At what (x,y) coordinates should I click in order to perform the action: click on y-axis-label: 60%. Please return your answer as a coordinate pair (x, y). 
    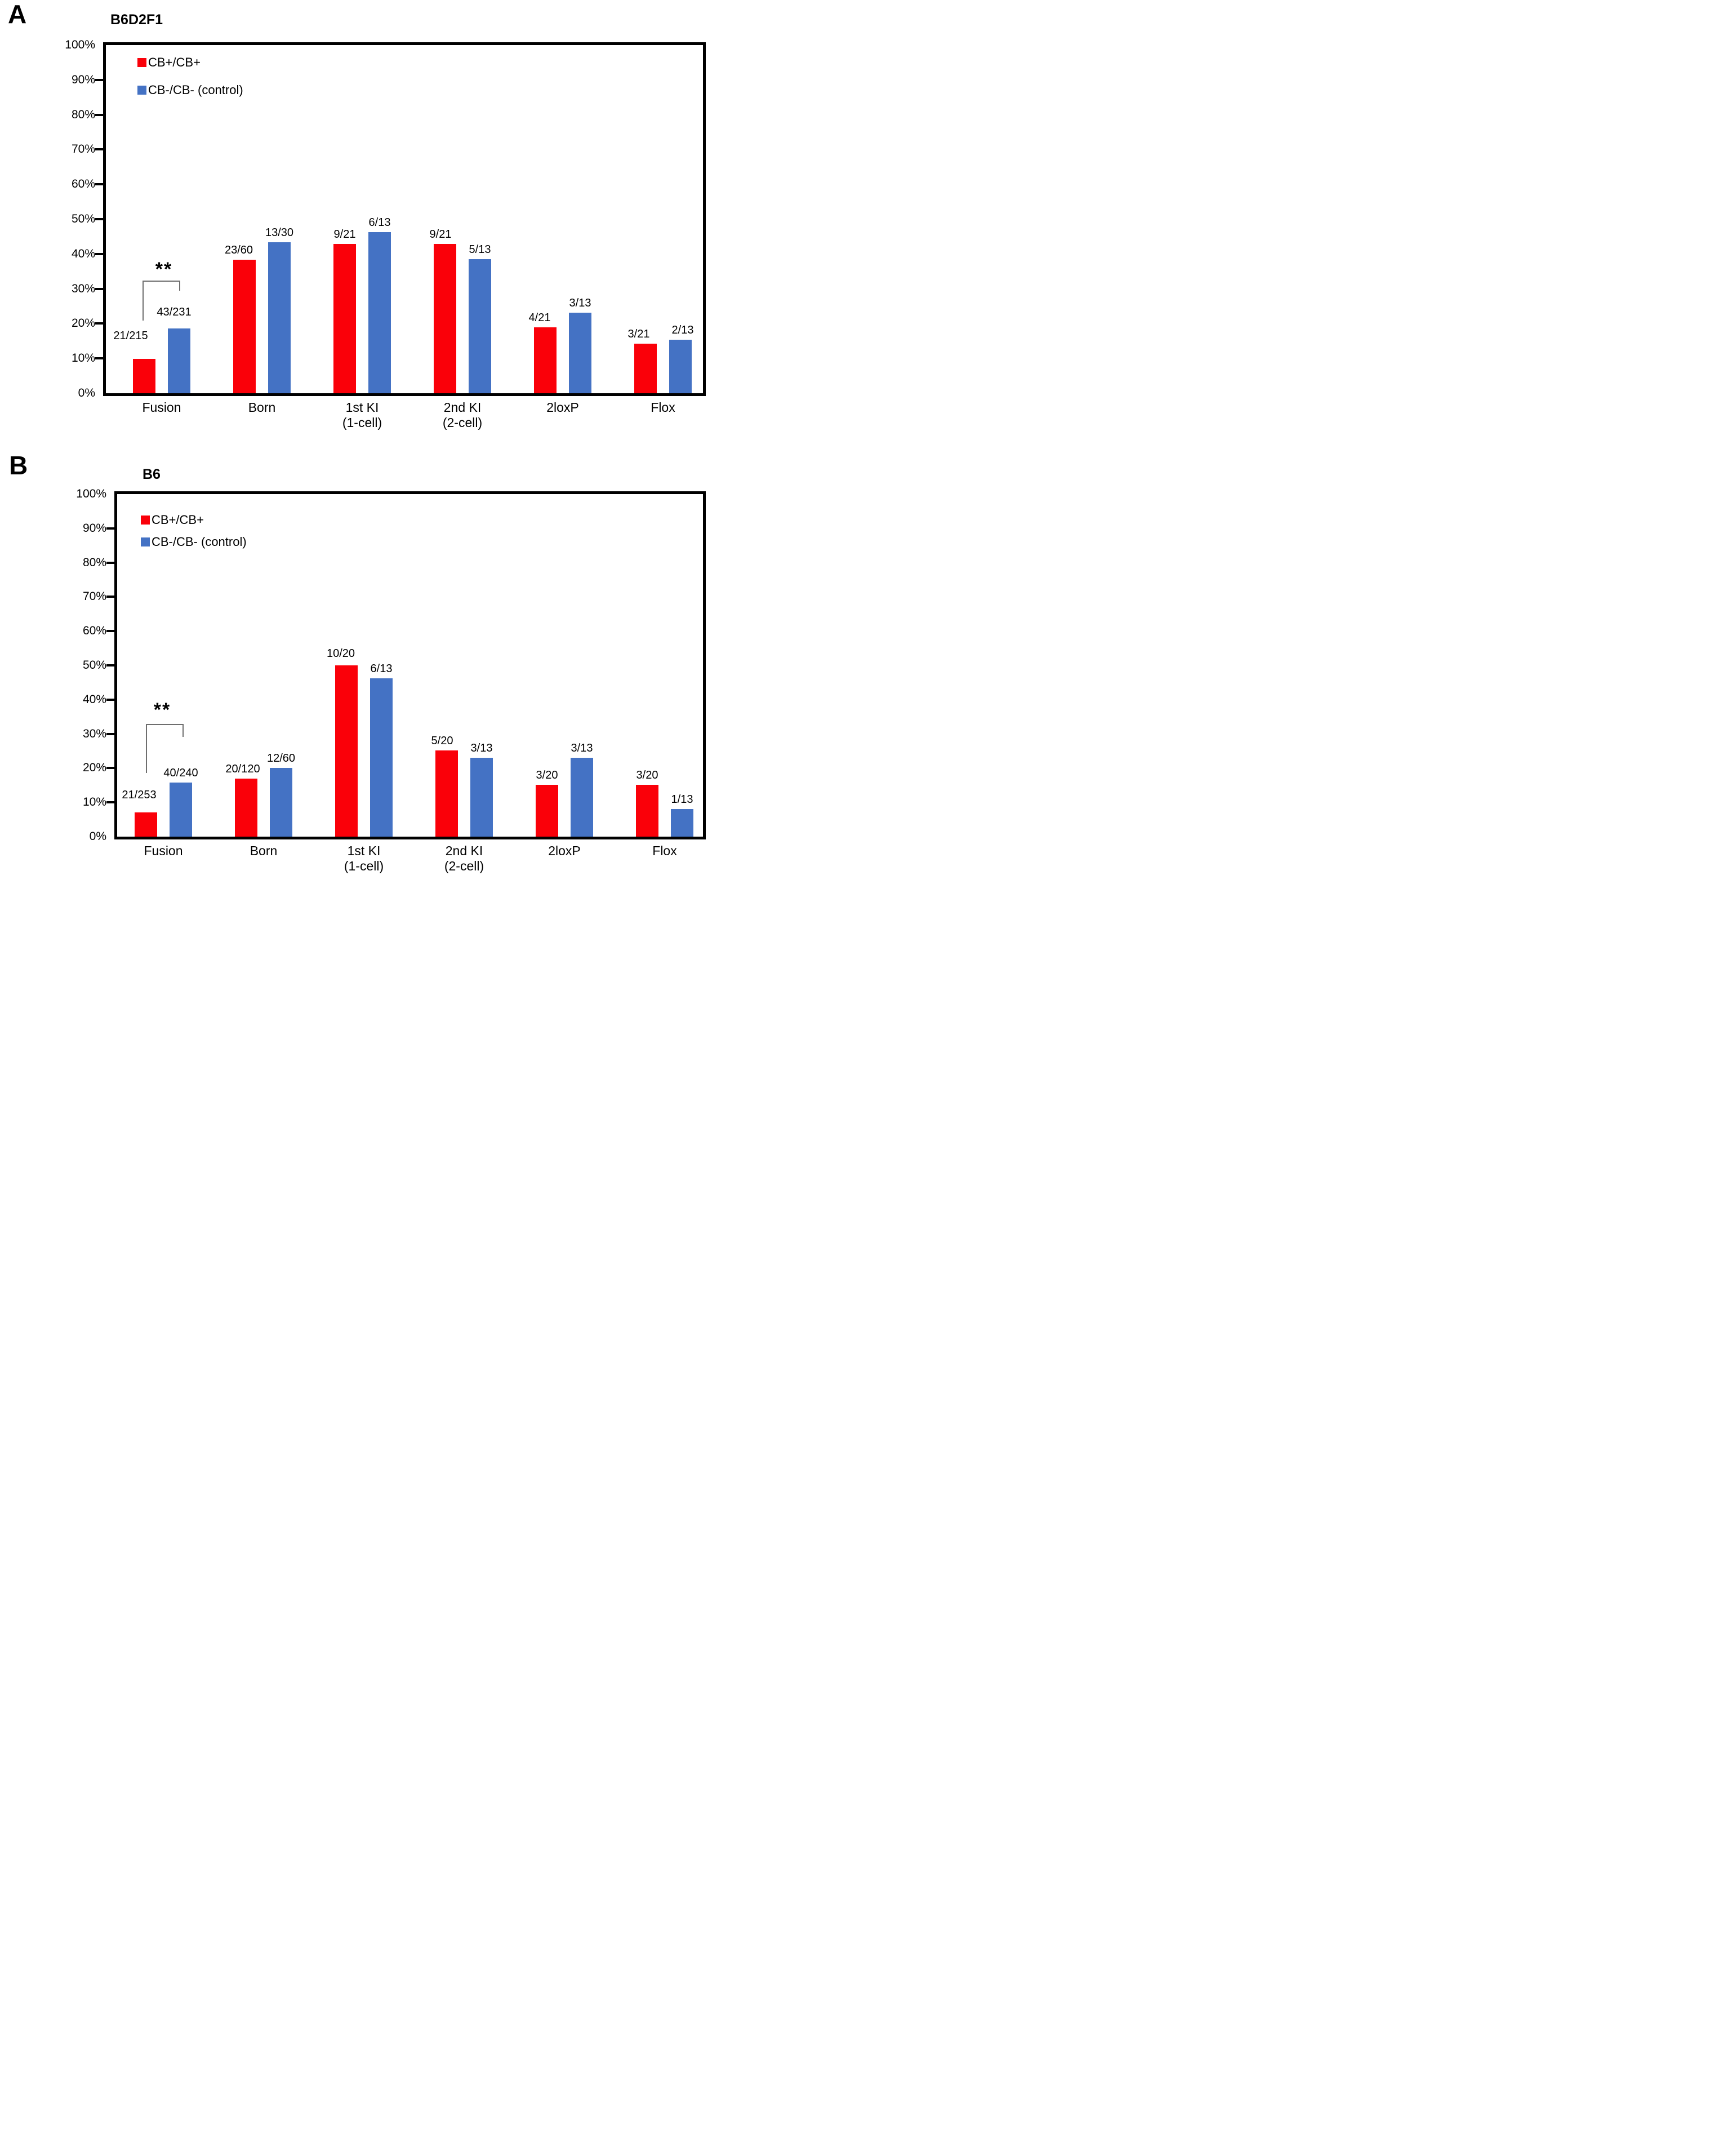
    Looking at the image, I should click on (94, 631).